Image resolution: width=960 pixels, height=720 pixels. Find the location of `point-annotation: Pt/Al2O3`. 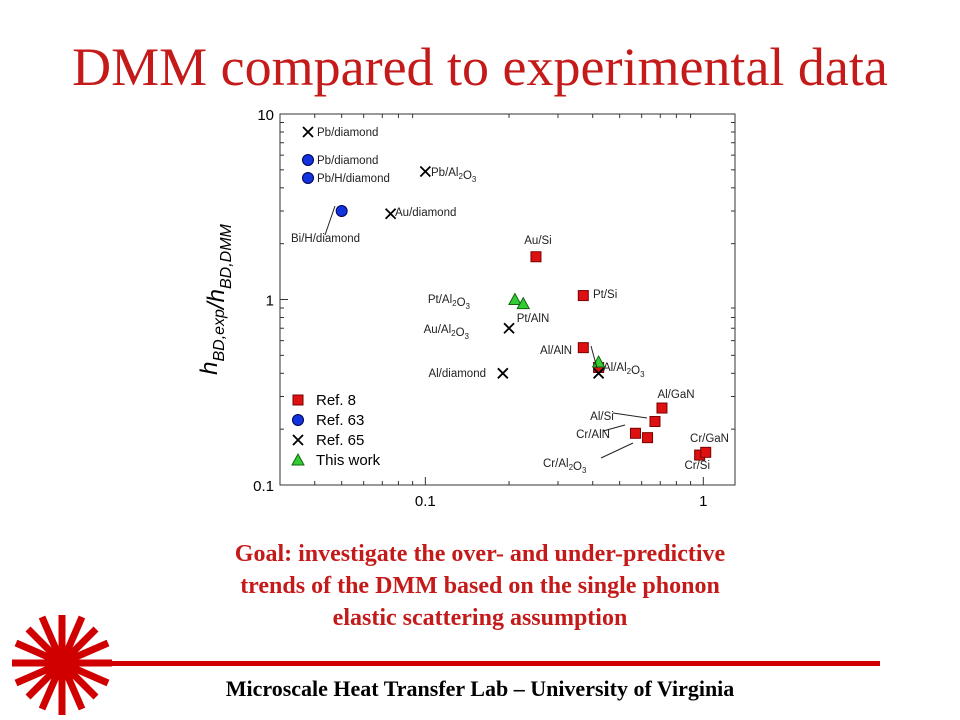

point-annotation: Pt/Al2O3 is located at coordinates (449, 302).